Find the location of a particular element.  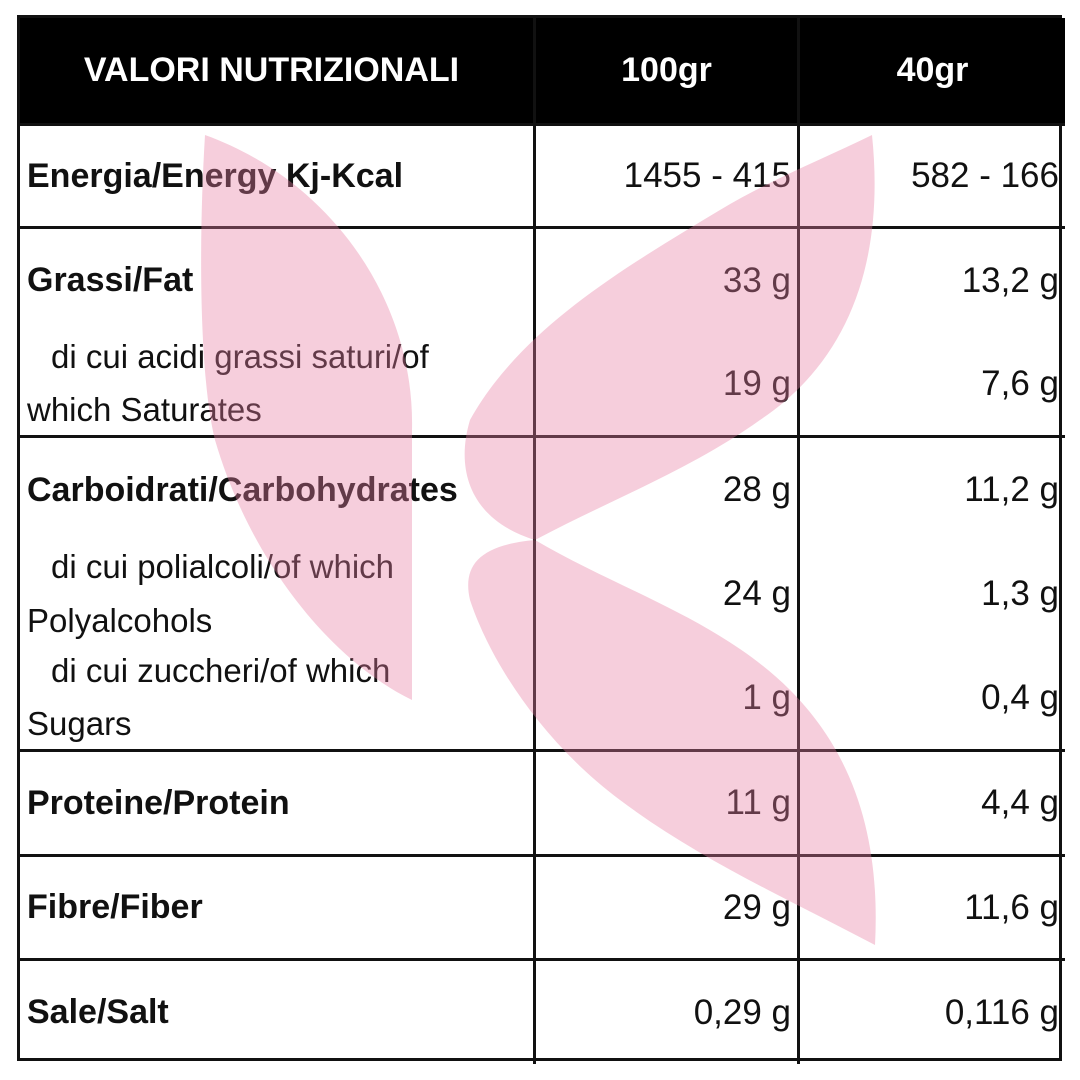

row-carbs-100: 28 g 24 g 1 g is located at coordinates (668, 595).